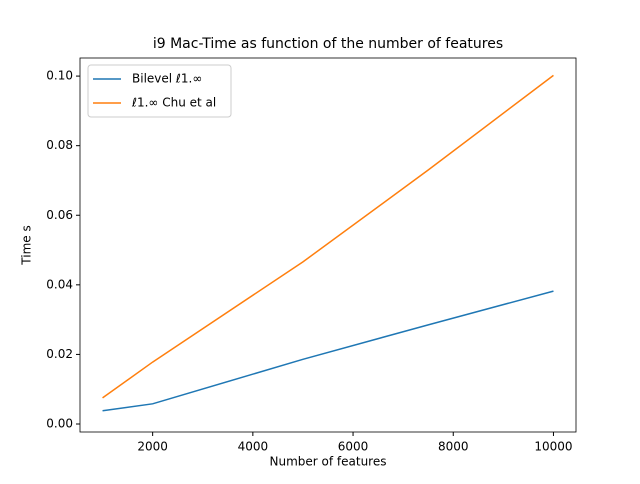  Describe the element at coordinates (253, 447) in the screenshot. I see `x-tick-label: 4000` at that location.